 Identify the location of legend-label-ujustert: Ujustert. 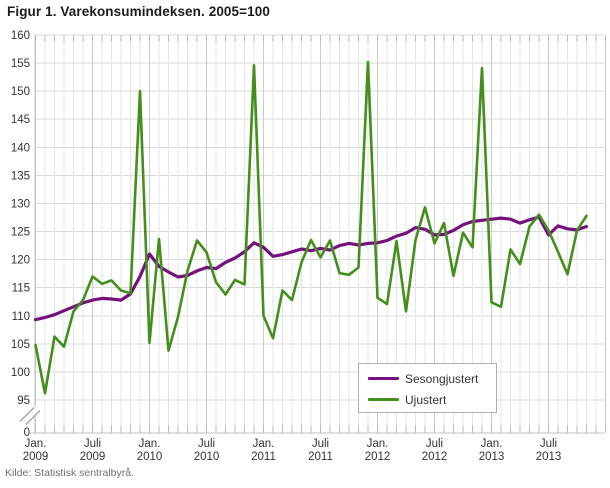
(426, 399).